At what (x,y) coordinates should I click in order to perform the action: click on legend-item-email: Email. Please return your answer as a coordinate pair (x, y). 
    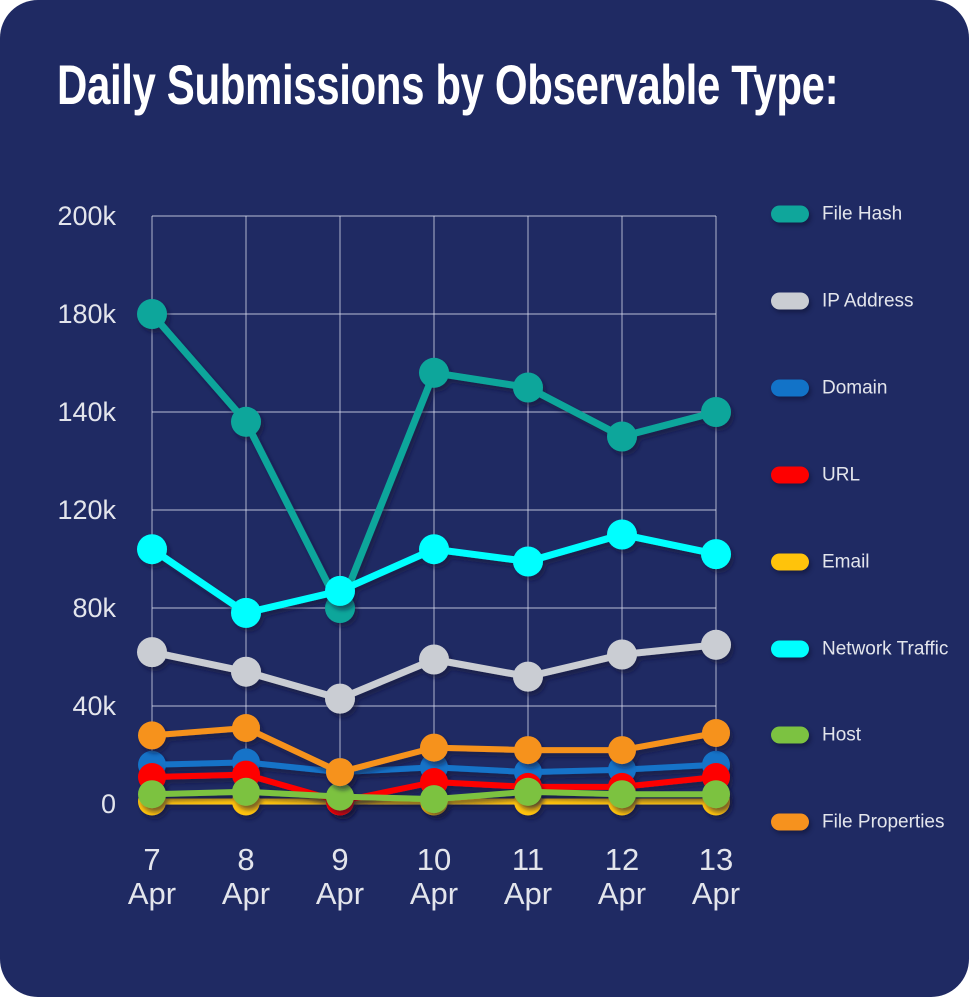
    Looking at the image, I should click on (862, 561).